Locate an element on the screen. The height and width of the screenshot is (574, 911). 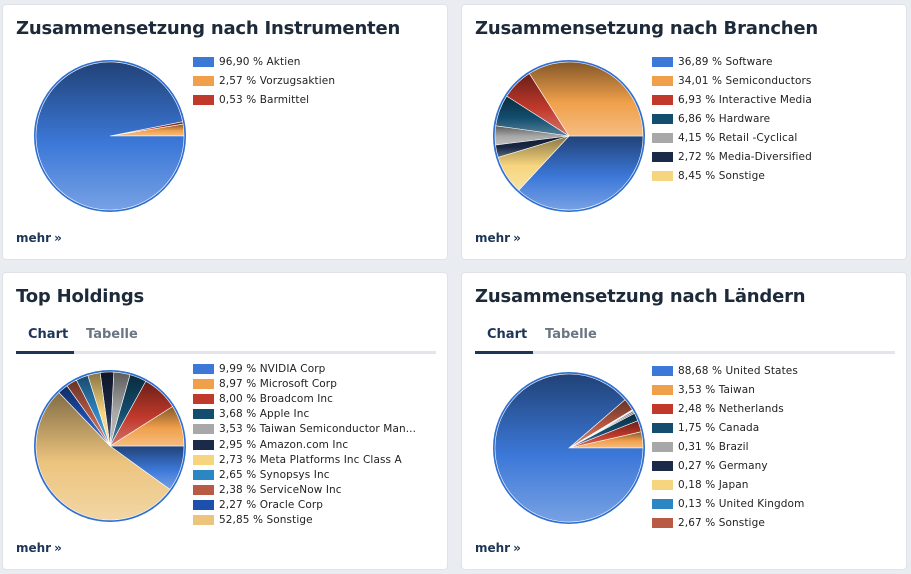
pie-slice-semiconductors is located at coordinates (586, 99).